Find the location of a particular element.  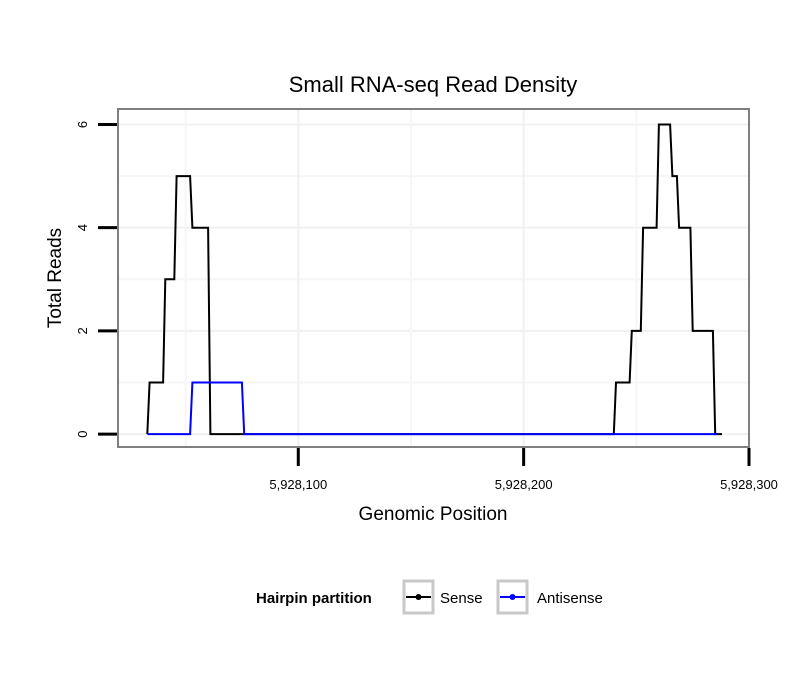

legend-item-antisense: Antisense is located at coordinates (549, 597).